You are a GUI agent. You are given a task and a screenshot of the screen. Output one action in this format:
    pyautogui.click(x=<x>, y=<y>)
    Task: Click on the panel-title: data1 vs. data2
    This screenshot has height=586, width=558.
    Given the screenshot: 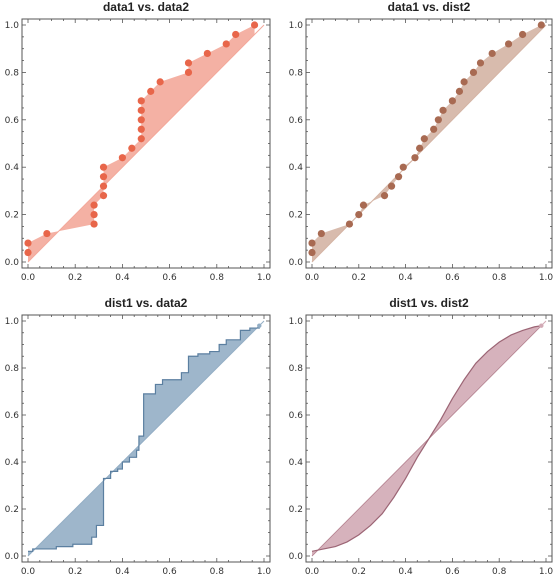 What is the action you would take?
    pyautogui.click(x=146, y=7)
    